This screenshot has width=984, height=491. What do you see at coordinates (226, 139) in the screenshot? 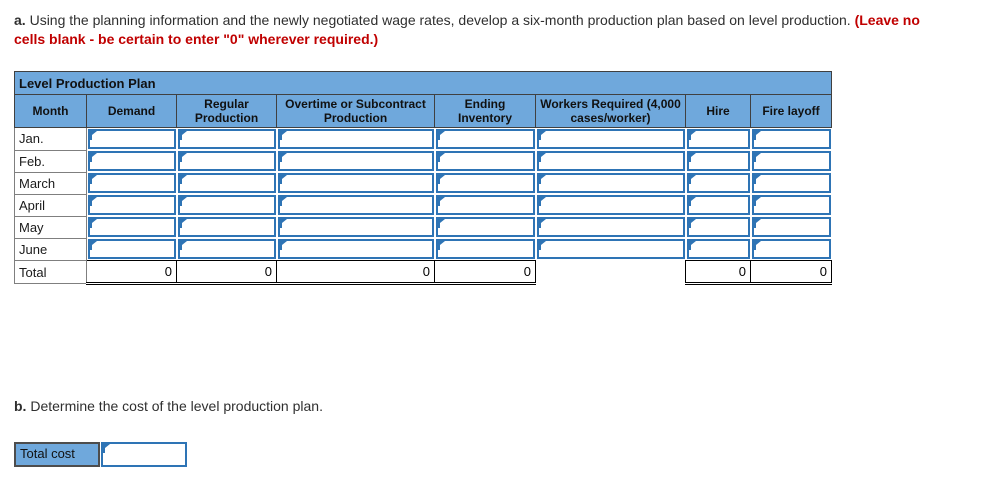
I see `input-jan-regular` at bounding box center [226, 139].